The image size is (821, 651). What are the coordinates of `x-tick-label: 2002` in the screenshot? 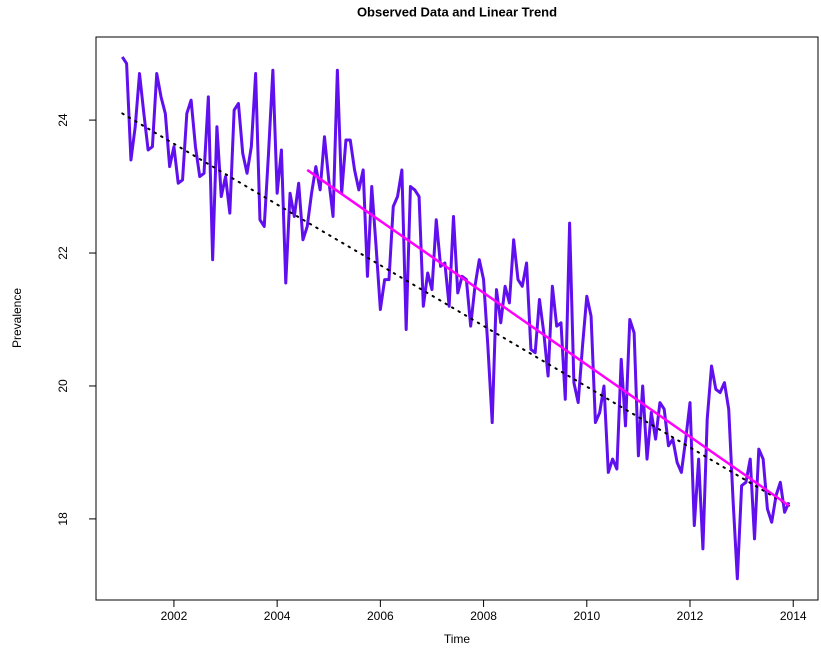 It's located at (174, 616).